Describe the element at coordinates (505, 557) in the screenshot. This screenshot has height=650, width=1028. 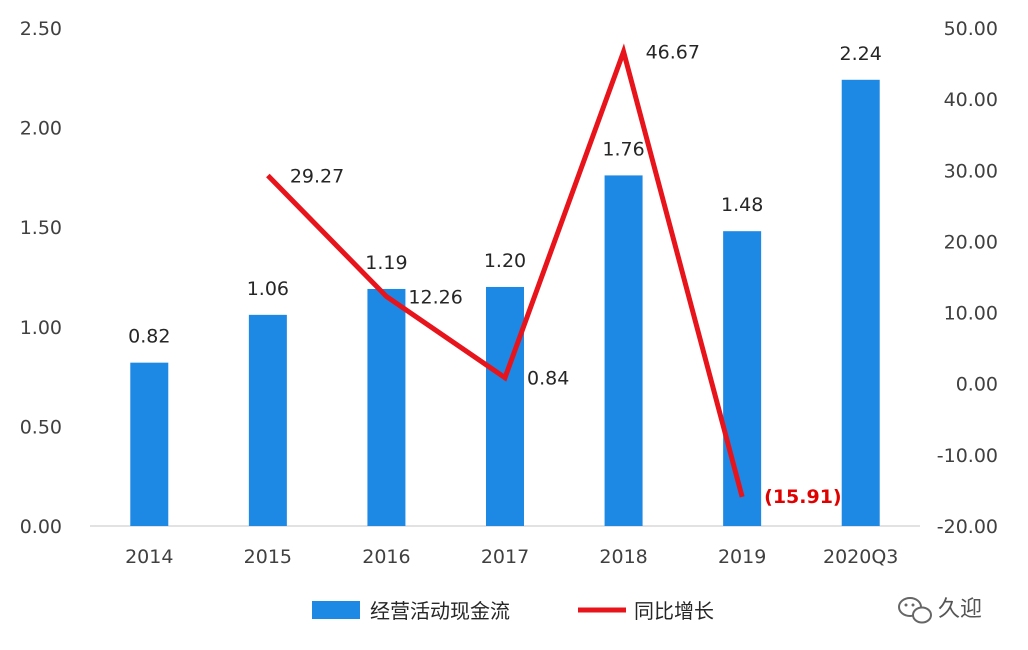
I see `x-tick-label: 2017` at that location.